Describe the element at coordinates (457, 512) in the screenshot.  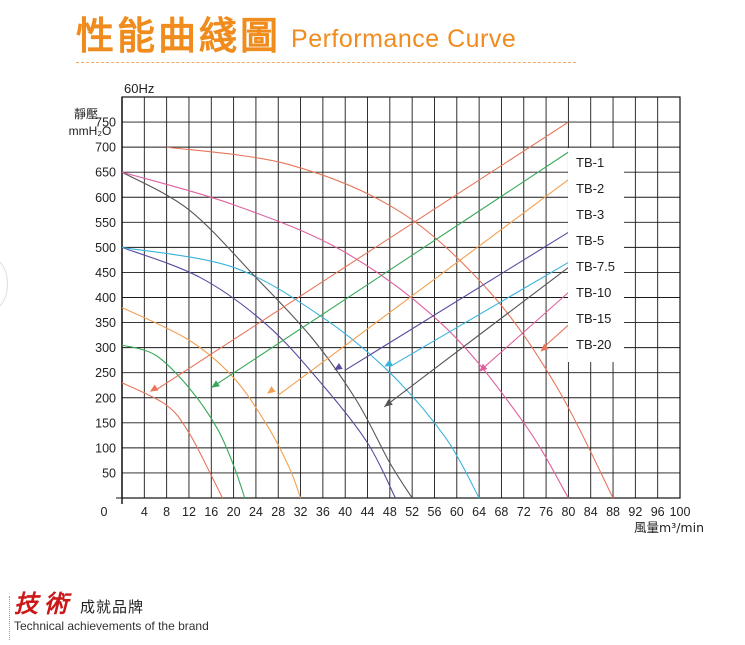
I see `x-tick-label: 60` at that location.